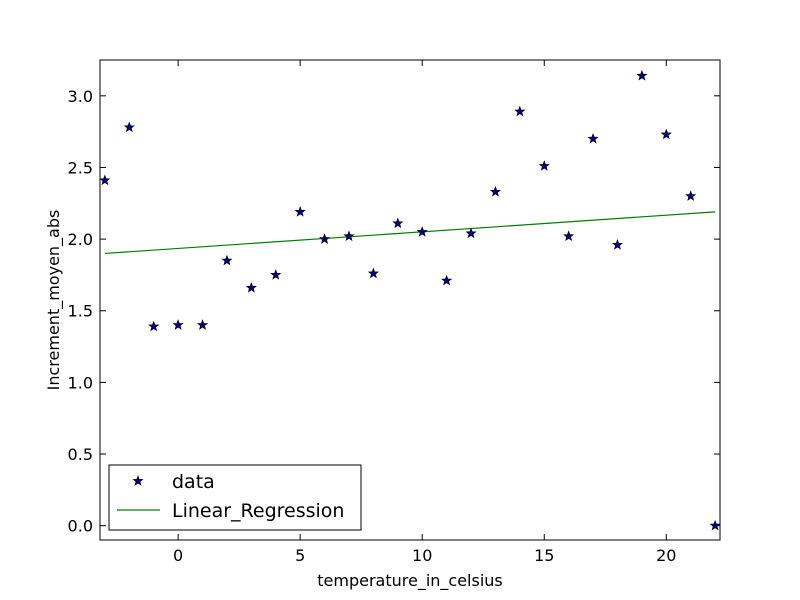  I want to click on legend-box, so click(235, 497).